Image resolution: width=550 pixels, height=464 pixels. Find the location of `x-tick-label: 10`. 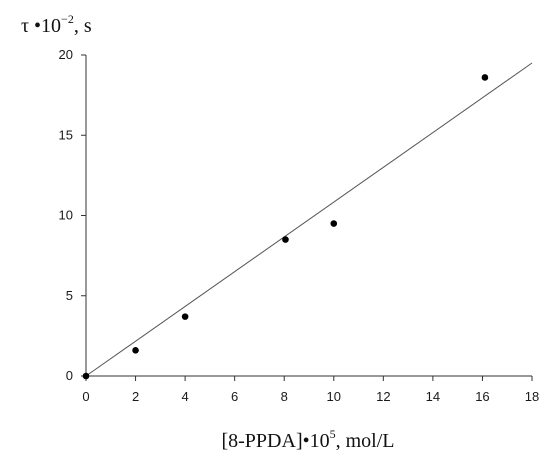

x-tick-label: 10 is located at coordinates (334, 396).